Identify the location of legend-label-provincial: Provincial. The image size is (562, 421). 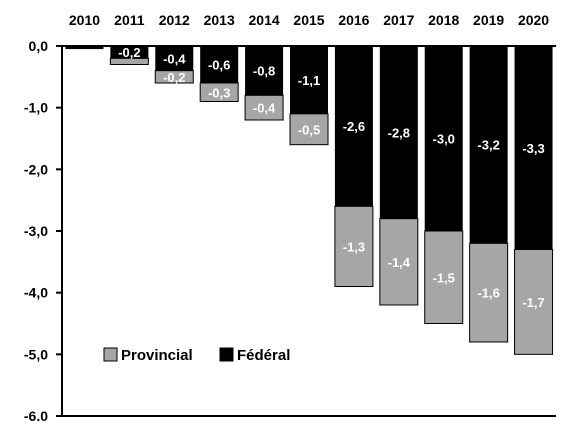
(157, 355).